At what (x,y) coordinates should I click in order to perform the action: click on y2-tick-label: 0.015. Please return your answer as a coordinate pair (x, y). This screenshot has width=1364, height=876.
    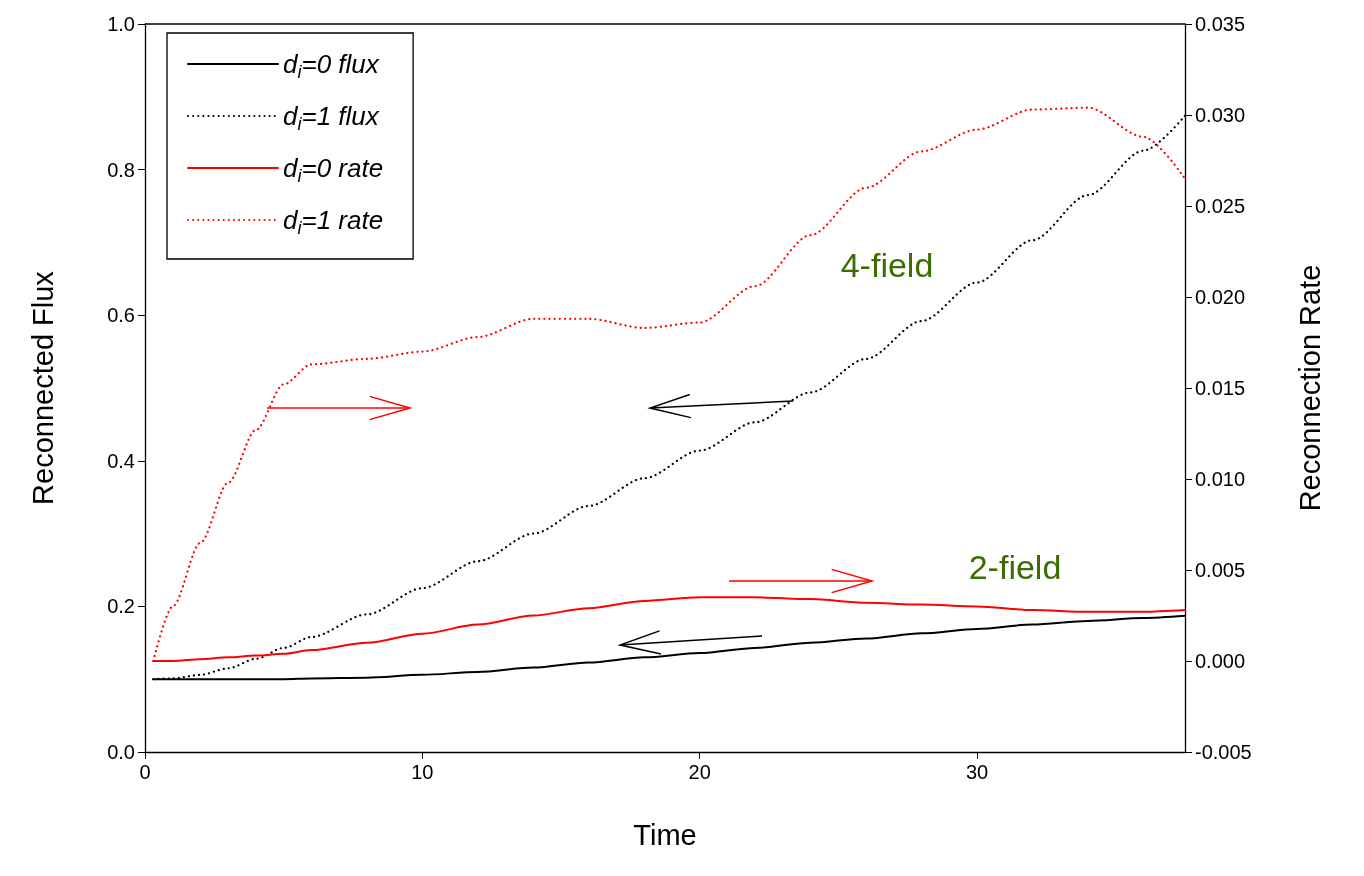
    Looking at the image, I should click on (1220, 388).